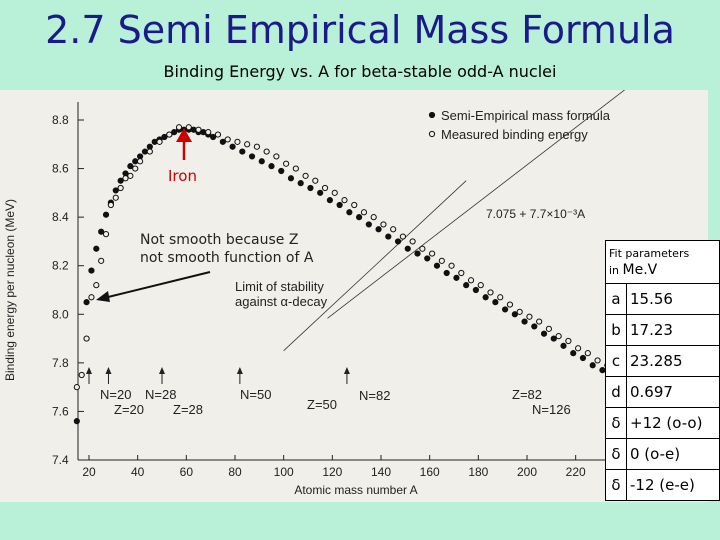 The height and width of the screenshot is (540, 720). I want to click on fit-parameters-header: Fit parameters in Me.V, so click(662, 262).